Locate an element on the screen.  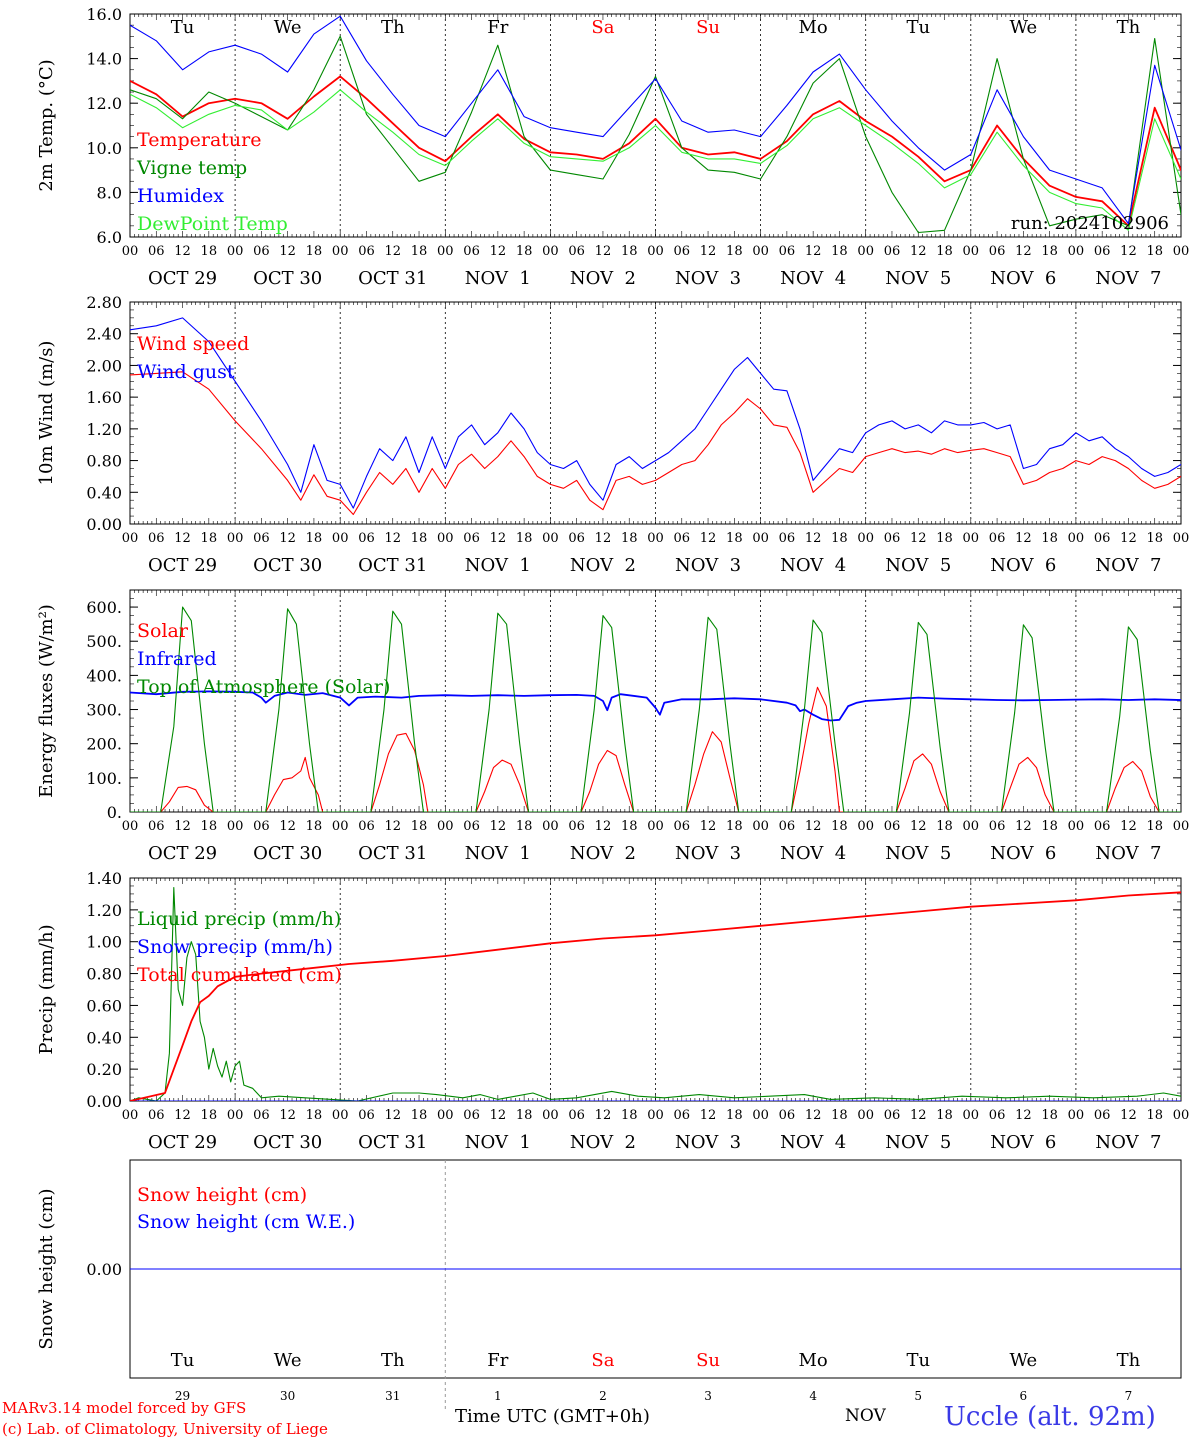
y-tick-label: 200. is located at coordinates (104, 744).